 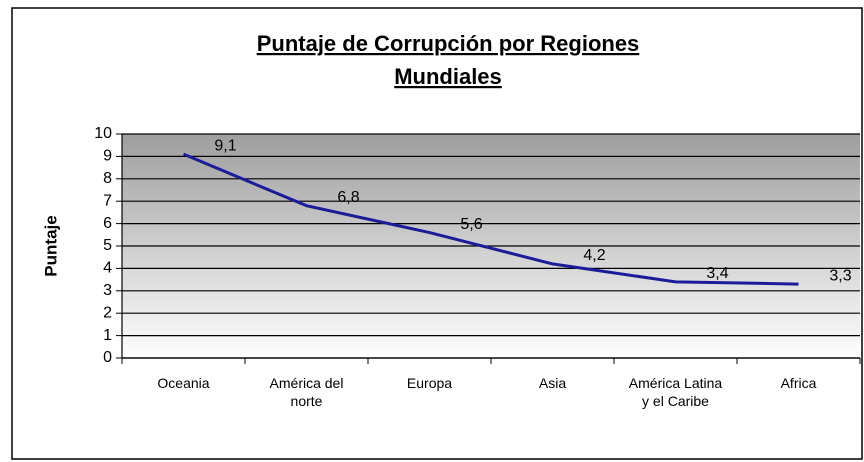 I want to click on data-label: 3,3, so click(x=840, y=275).